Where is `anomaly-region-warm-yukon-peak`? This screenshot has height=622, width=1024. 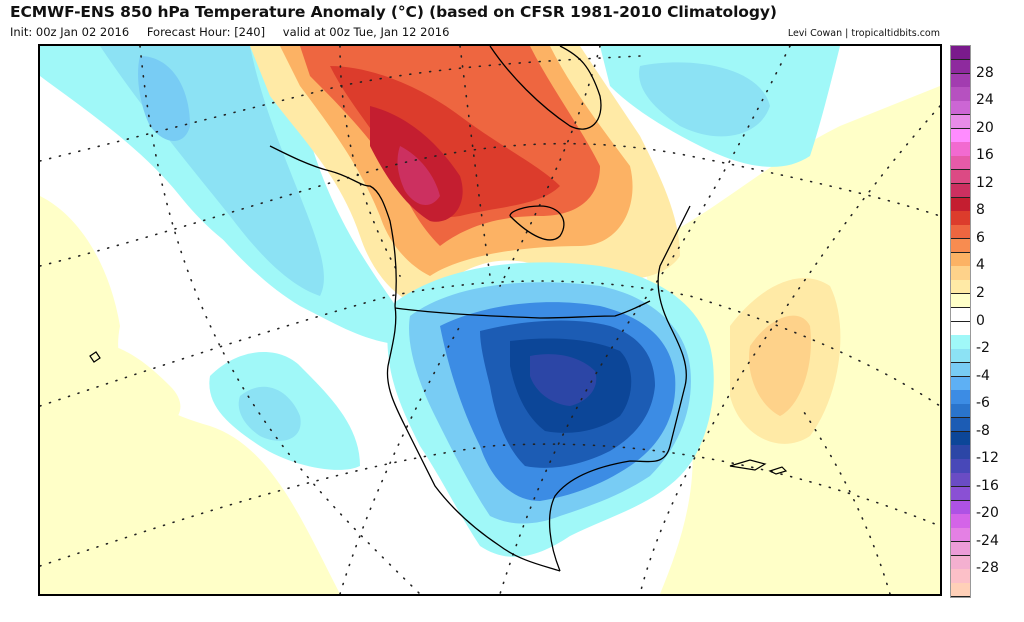 anomaly-region-warm-yukon-peak is located at coordinates (418, 176).